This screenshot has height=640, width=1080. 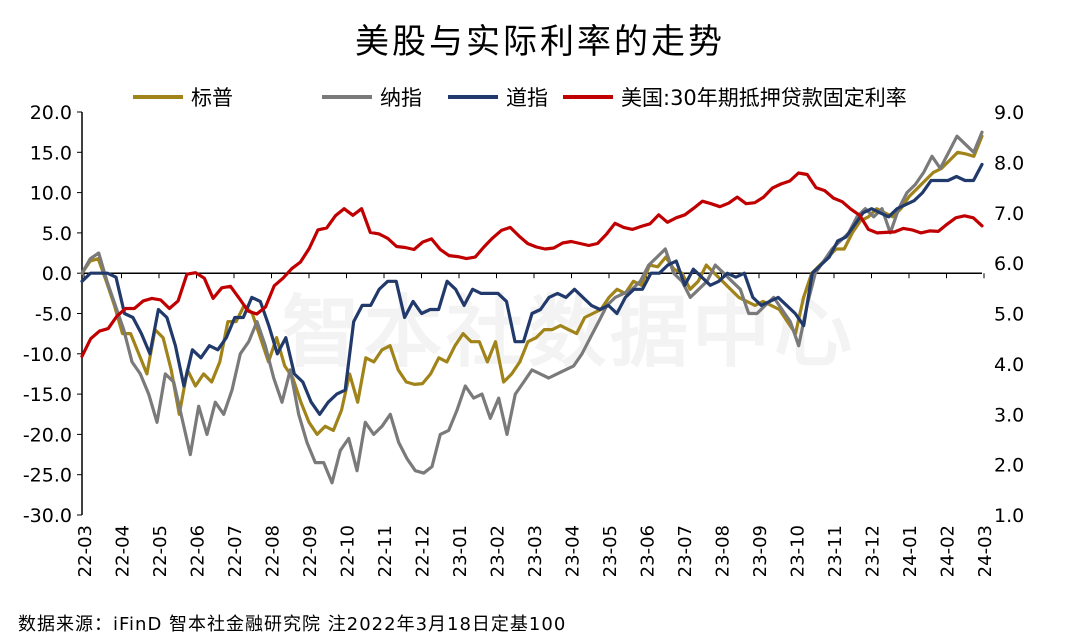 What do you see at coordinates (1009, 113) in the screenshot?
I see `y-right-tick-label: 9.0` at bounding box center [1009, 113].